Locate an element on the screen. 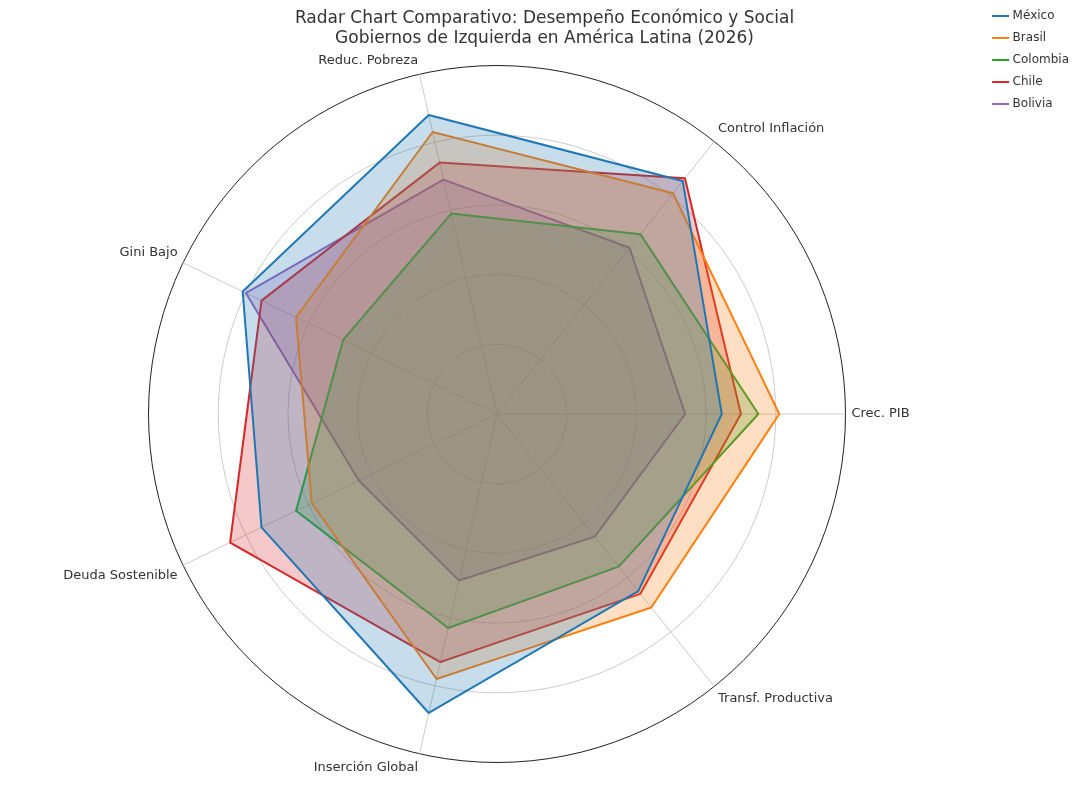 The height and width of the screenshot is (786, 1089). spoke-label: Inserción Global is located at coordinates (366, 766).